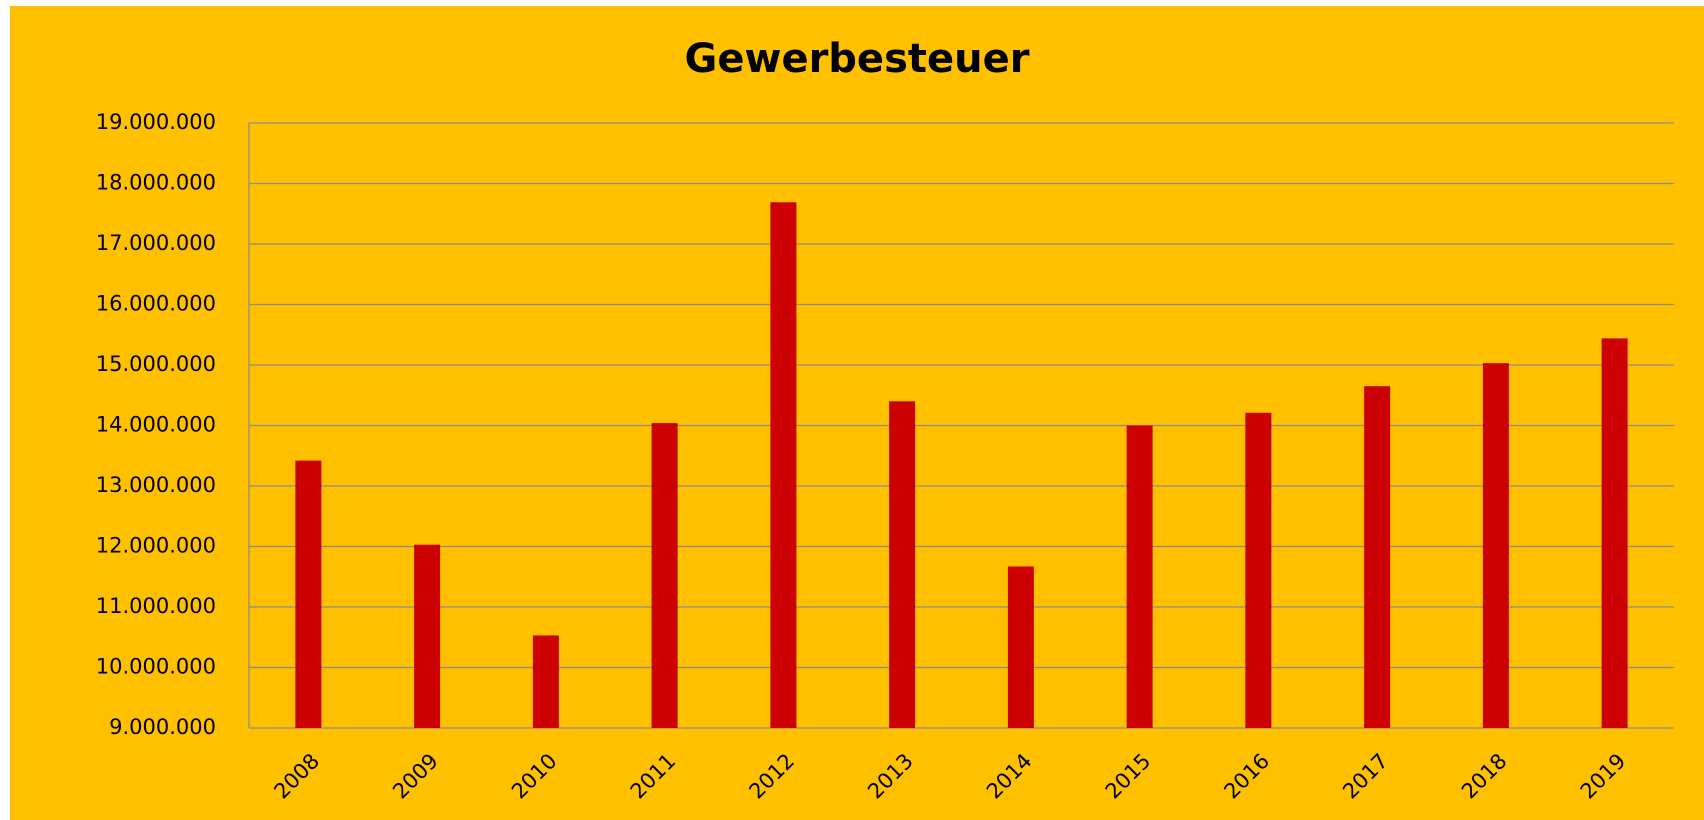 The height and width of the screenshot is (820, 1704). What do you see at coordinates (156, 243) in the screenshot?
I see `y-tick-label: 17.000.000` at bounding box center [156, 243].